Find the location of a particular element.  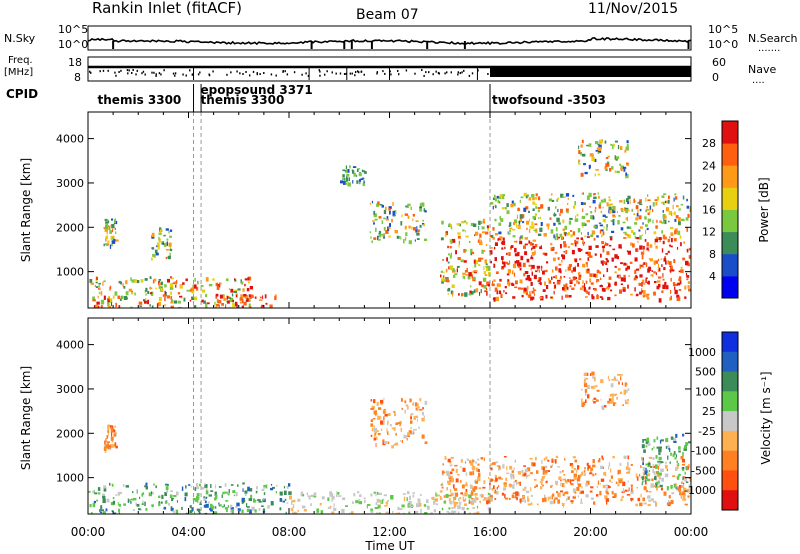

x-tick-label: 20:00 is located at coordinates (590, 532).